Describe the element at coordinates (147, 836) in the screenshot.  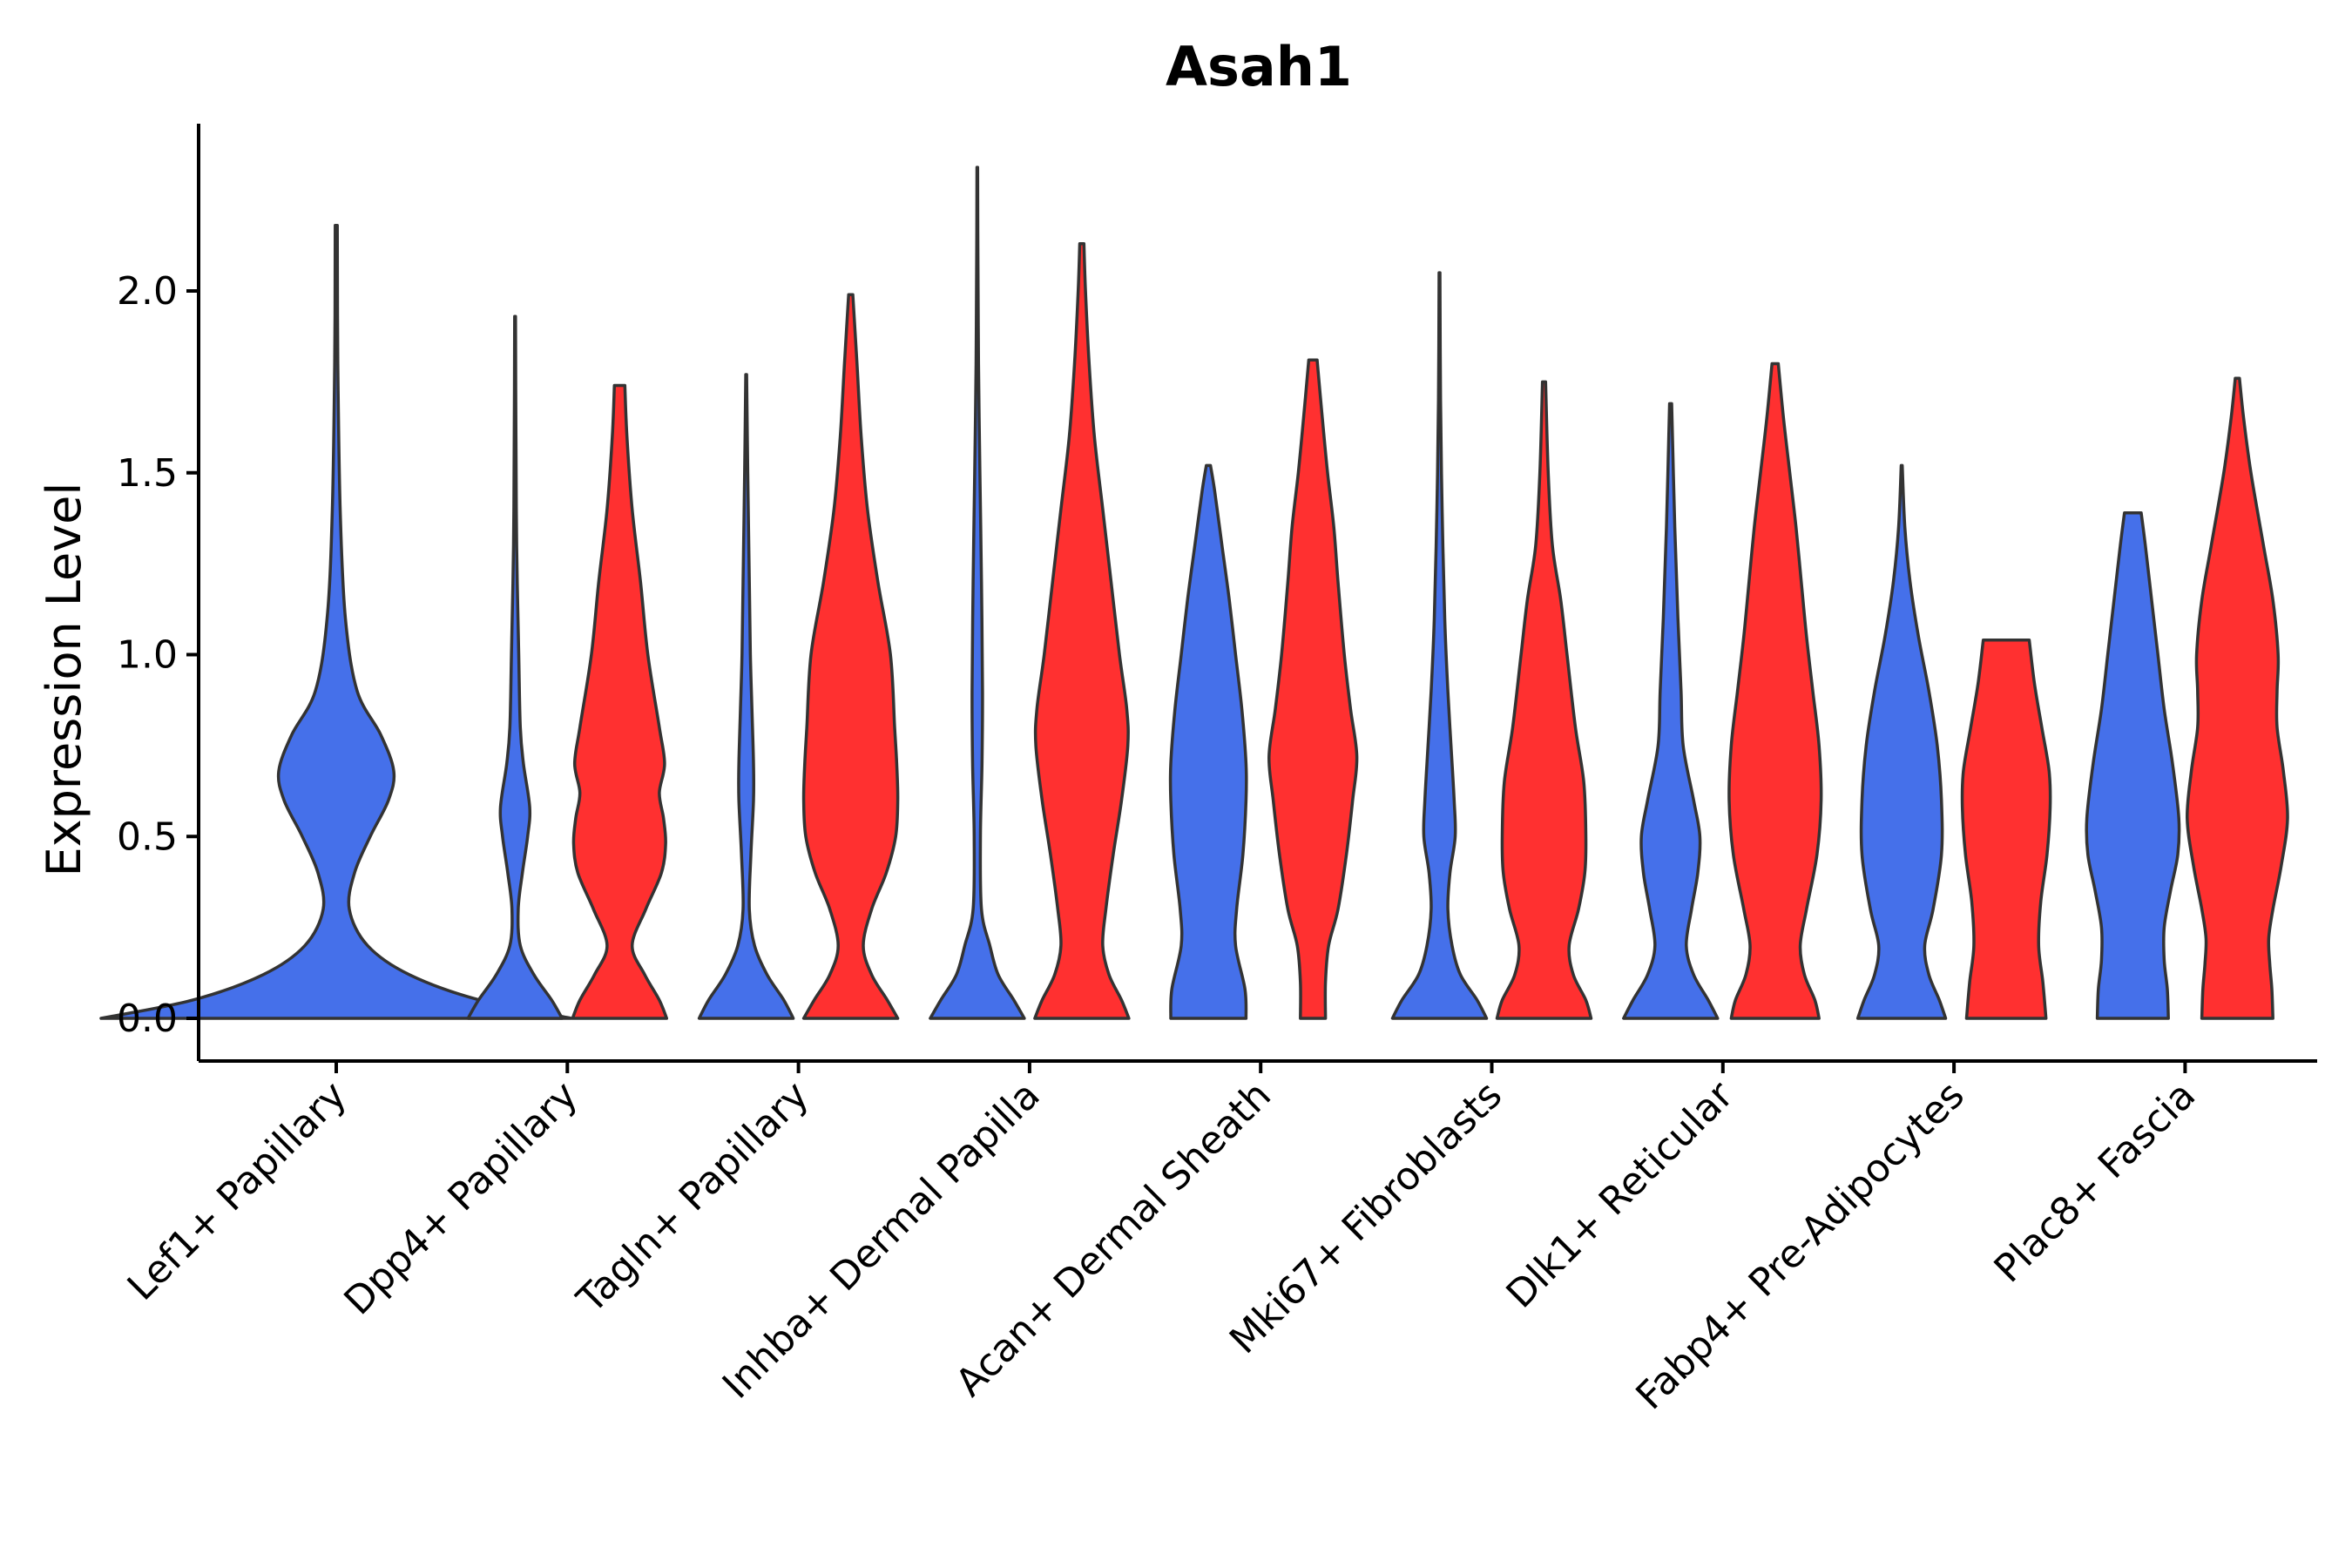
I see `y-tick-label: 0.5` at that location.